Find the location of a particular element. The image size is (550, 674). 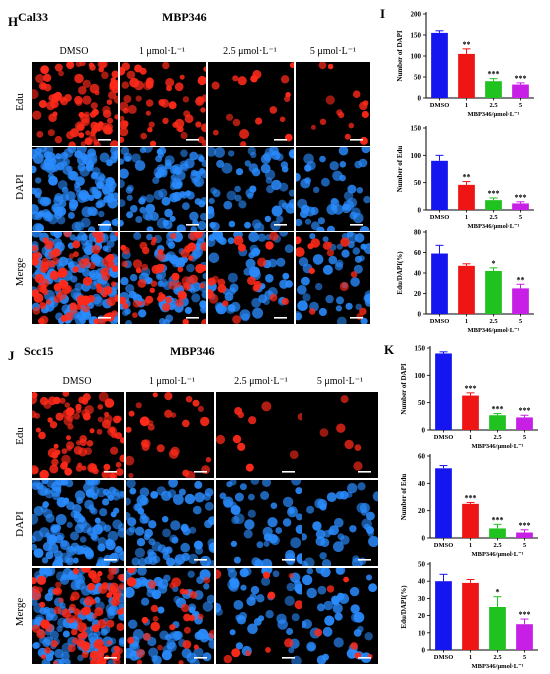

panel-letter-k: K is located at coordinates (389, 349).